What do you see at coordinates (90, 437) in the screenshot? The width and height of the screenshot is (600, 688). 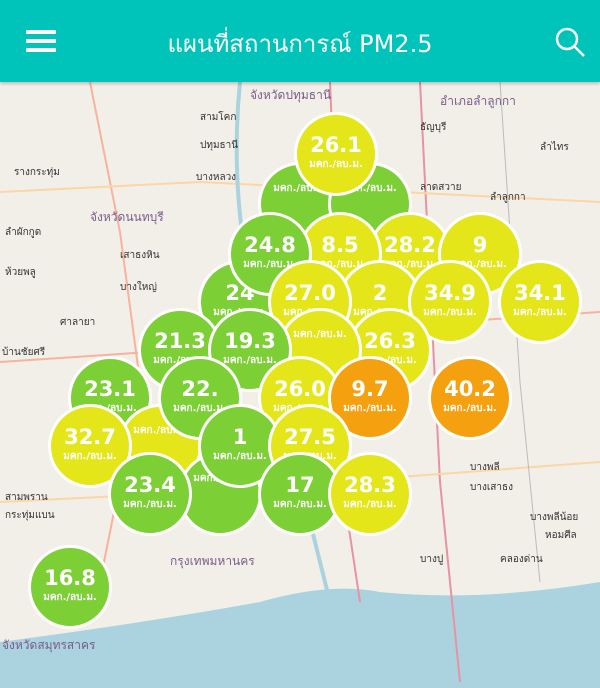 I see `pm25-value: 32.7` at bounding box center [90, 437].